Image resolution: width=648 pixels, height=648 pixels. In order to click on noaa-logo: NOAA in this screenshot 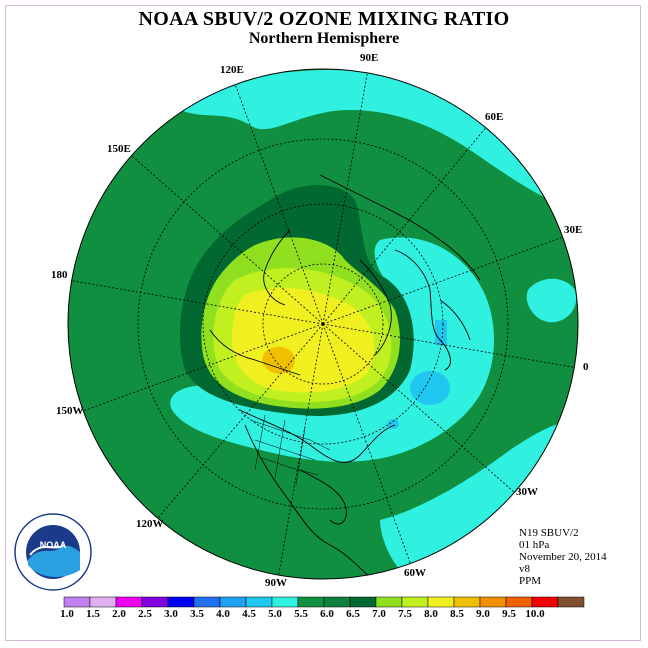, I will do `click(53, 552)`.